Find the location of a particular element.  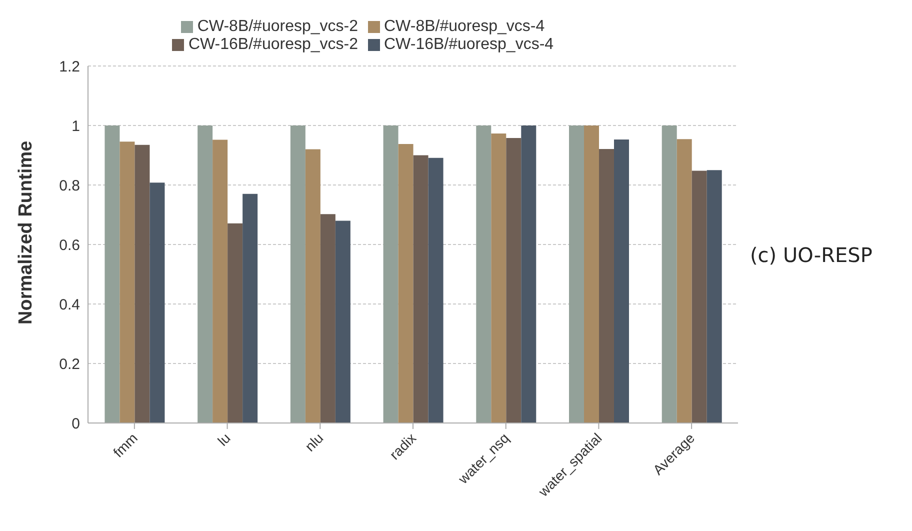

x-tick-label: lu is located at coordinates (224, 439).